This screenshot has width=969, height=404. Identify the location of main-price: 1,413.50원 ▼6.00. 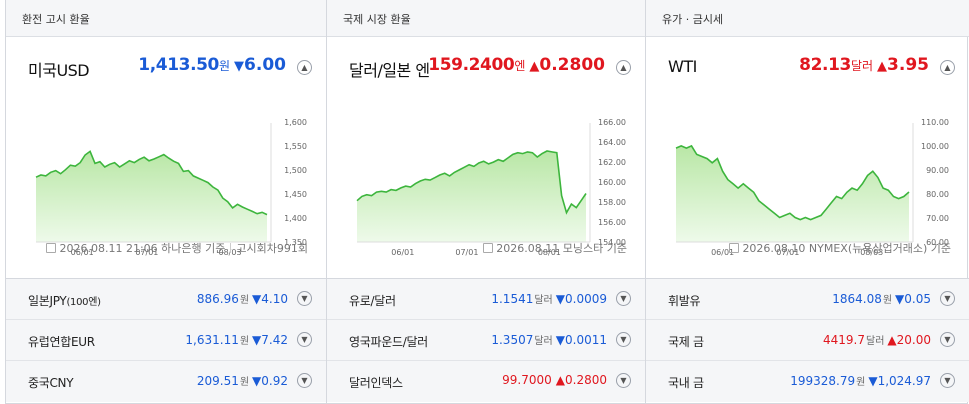
(212, 65).